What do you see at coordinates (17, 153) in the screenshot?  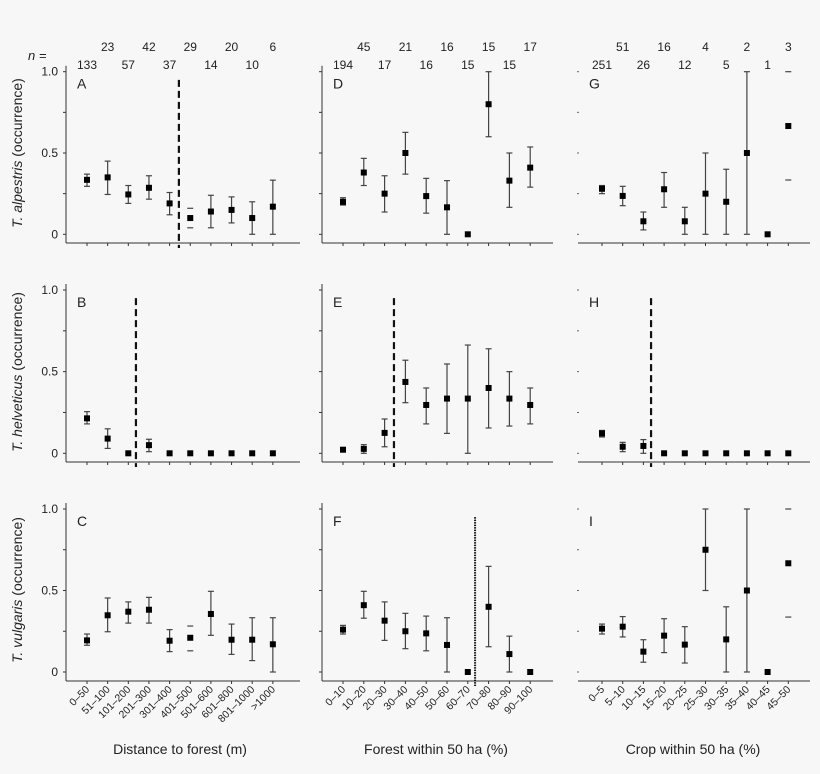 I see `y-axis-title-row1: T. alpestris (occurrence)` at bounding box center [17, 153].